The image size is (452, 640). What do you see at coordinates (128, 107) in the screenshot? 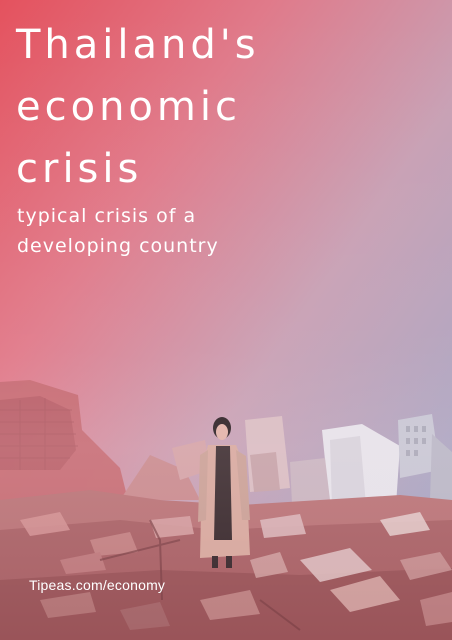
I see `title-line-2: economic` at bounding box center [128, 107].